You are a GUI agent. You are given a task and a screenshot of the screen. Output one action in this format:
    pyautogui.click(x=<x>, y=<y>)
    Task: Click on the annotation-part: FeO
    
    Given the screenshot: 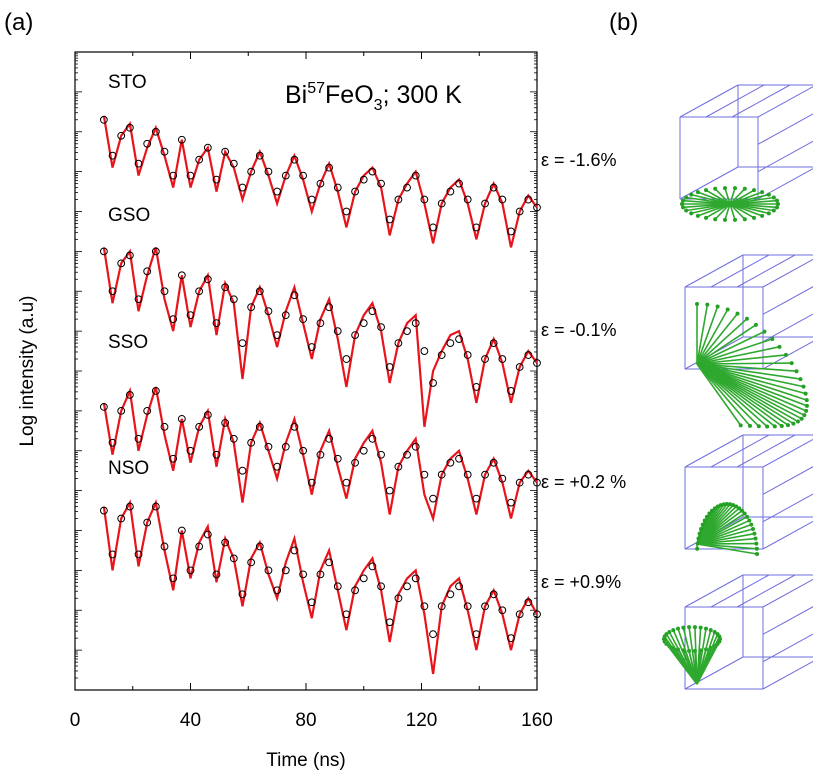 What is the action you would take?
    pyautogui.click(x=349, y=95)
    